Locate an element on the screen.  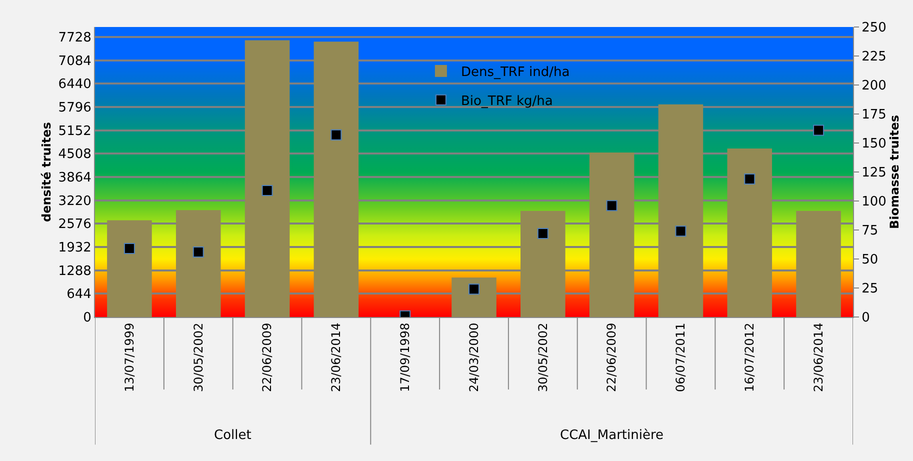
y2-tick-label: 200 is located at coordinates (874, 86).